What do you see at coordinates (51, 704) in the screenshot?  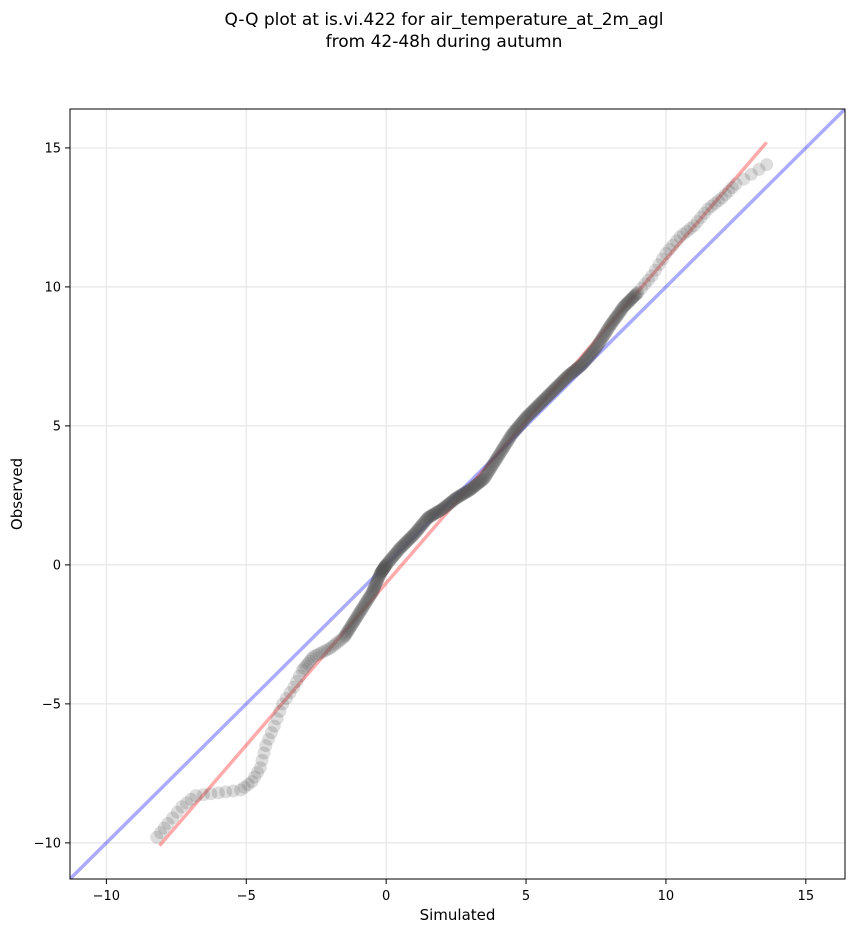 I see `y-tick-label: −5` at bounding box center [51, 704].